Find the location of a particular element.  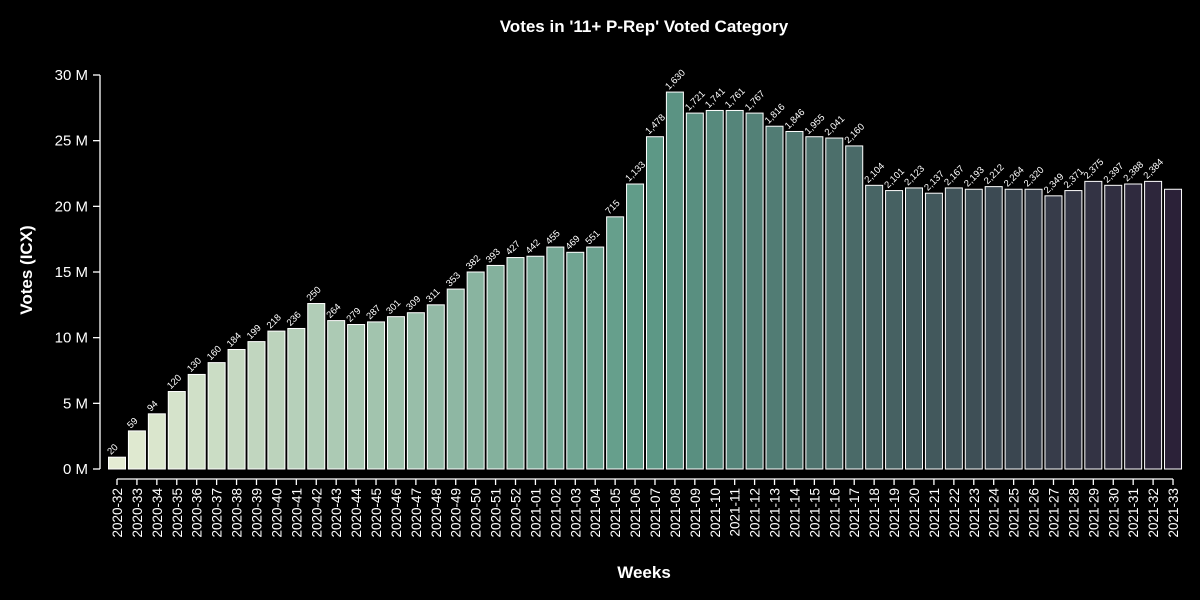

x-tick-label: 2021-27 is located at coordinates (1053, 513).